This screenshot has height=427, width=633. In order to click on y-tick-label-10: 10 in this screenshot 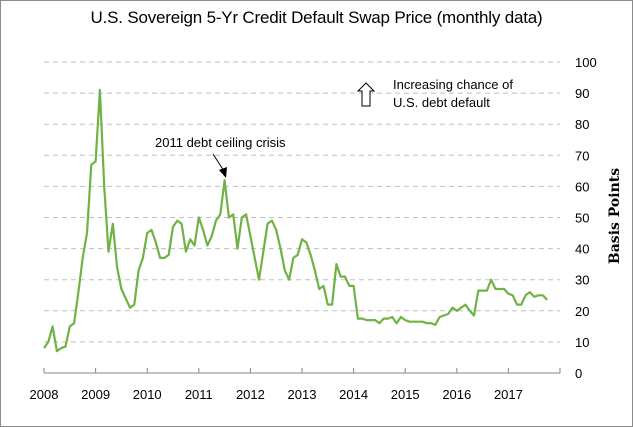, I will do `click(582, 342)`.